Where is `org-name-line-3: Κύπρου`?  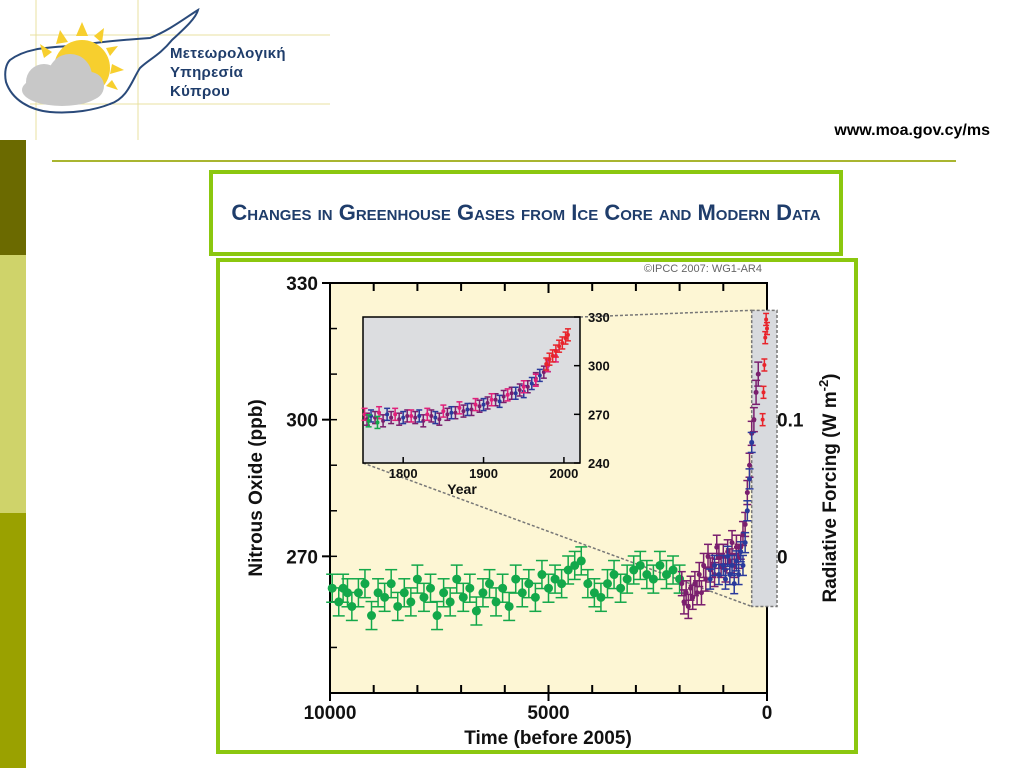 org-name-line-3: Κύπρου is located at coordinates (200, 91).